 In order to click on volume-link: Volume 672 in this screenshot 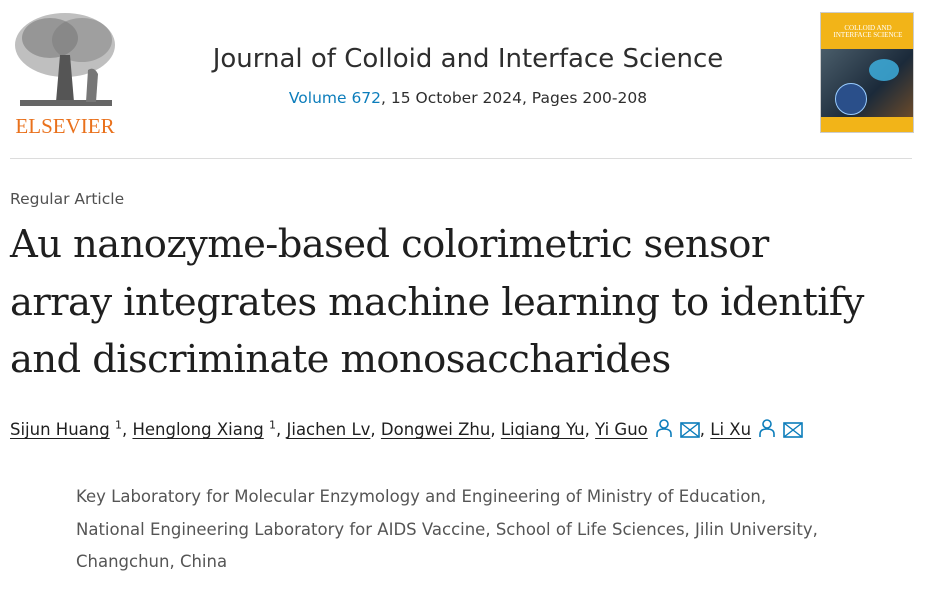, I will do `click(335, 98)`.